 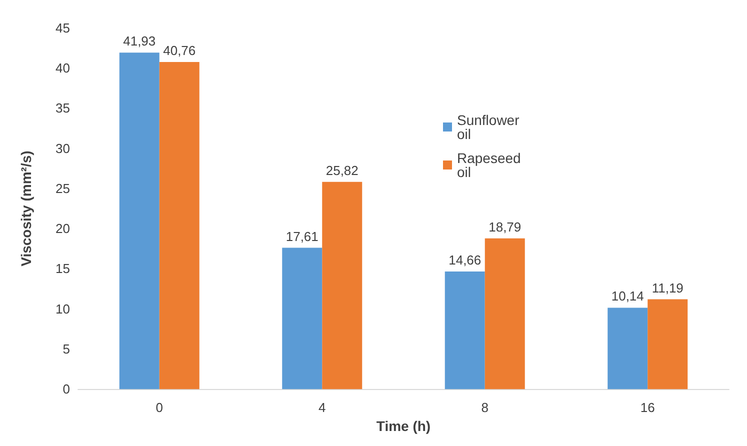 I want to click on y-tick-label: 0, so click(x=66, y=389).